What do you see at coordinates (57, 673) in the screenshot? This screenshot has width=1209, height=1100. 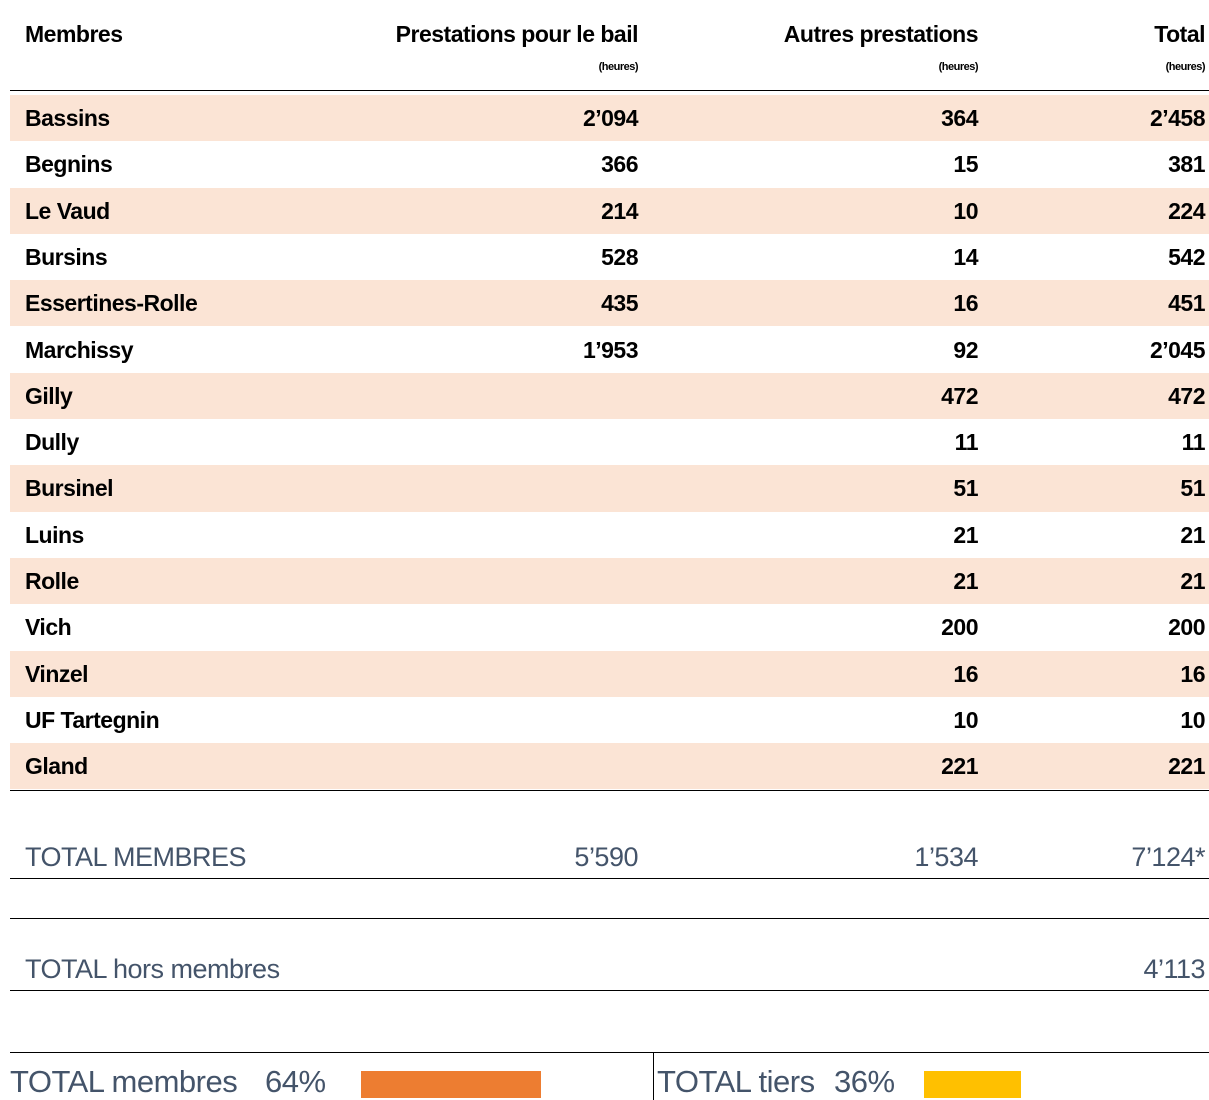 I see `member-name: Vinzel` at bounding box center [57, 673].